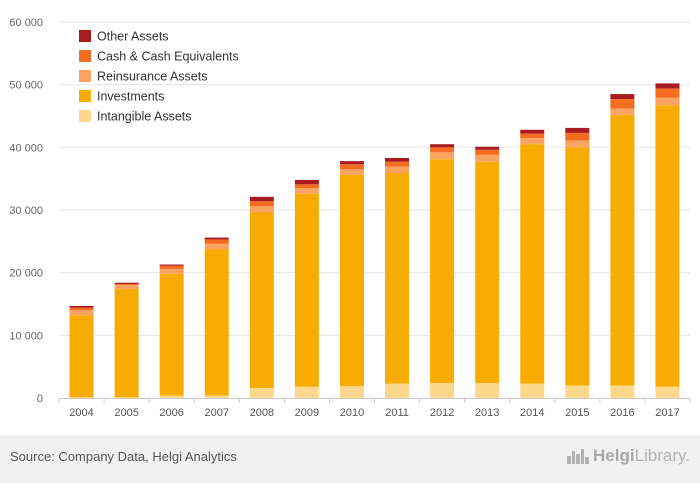 This screenshot has width=700, height=483. I want to click on x-tick-label: 2010, so click(352, 413).